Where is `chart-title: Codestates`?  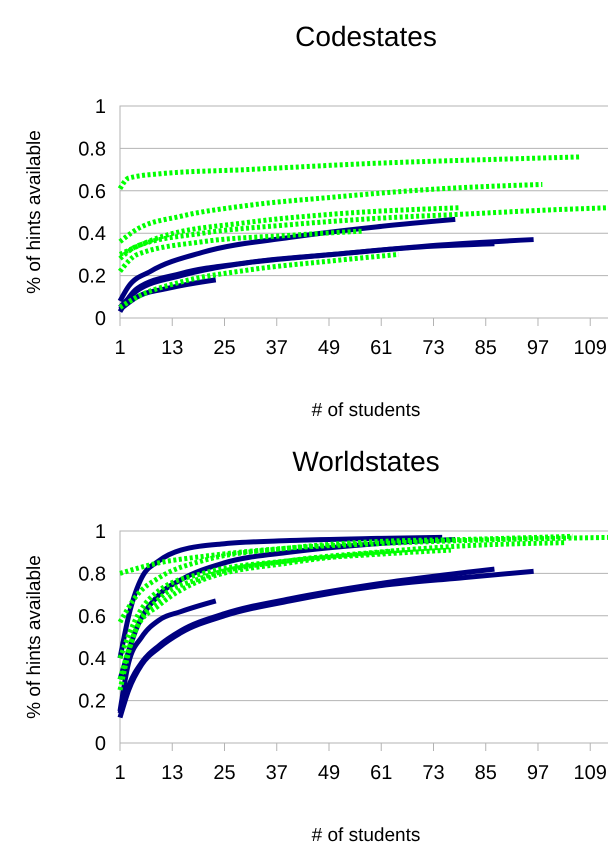
chart-title: Codestates is located at coordinates (366, 36).